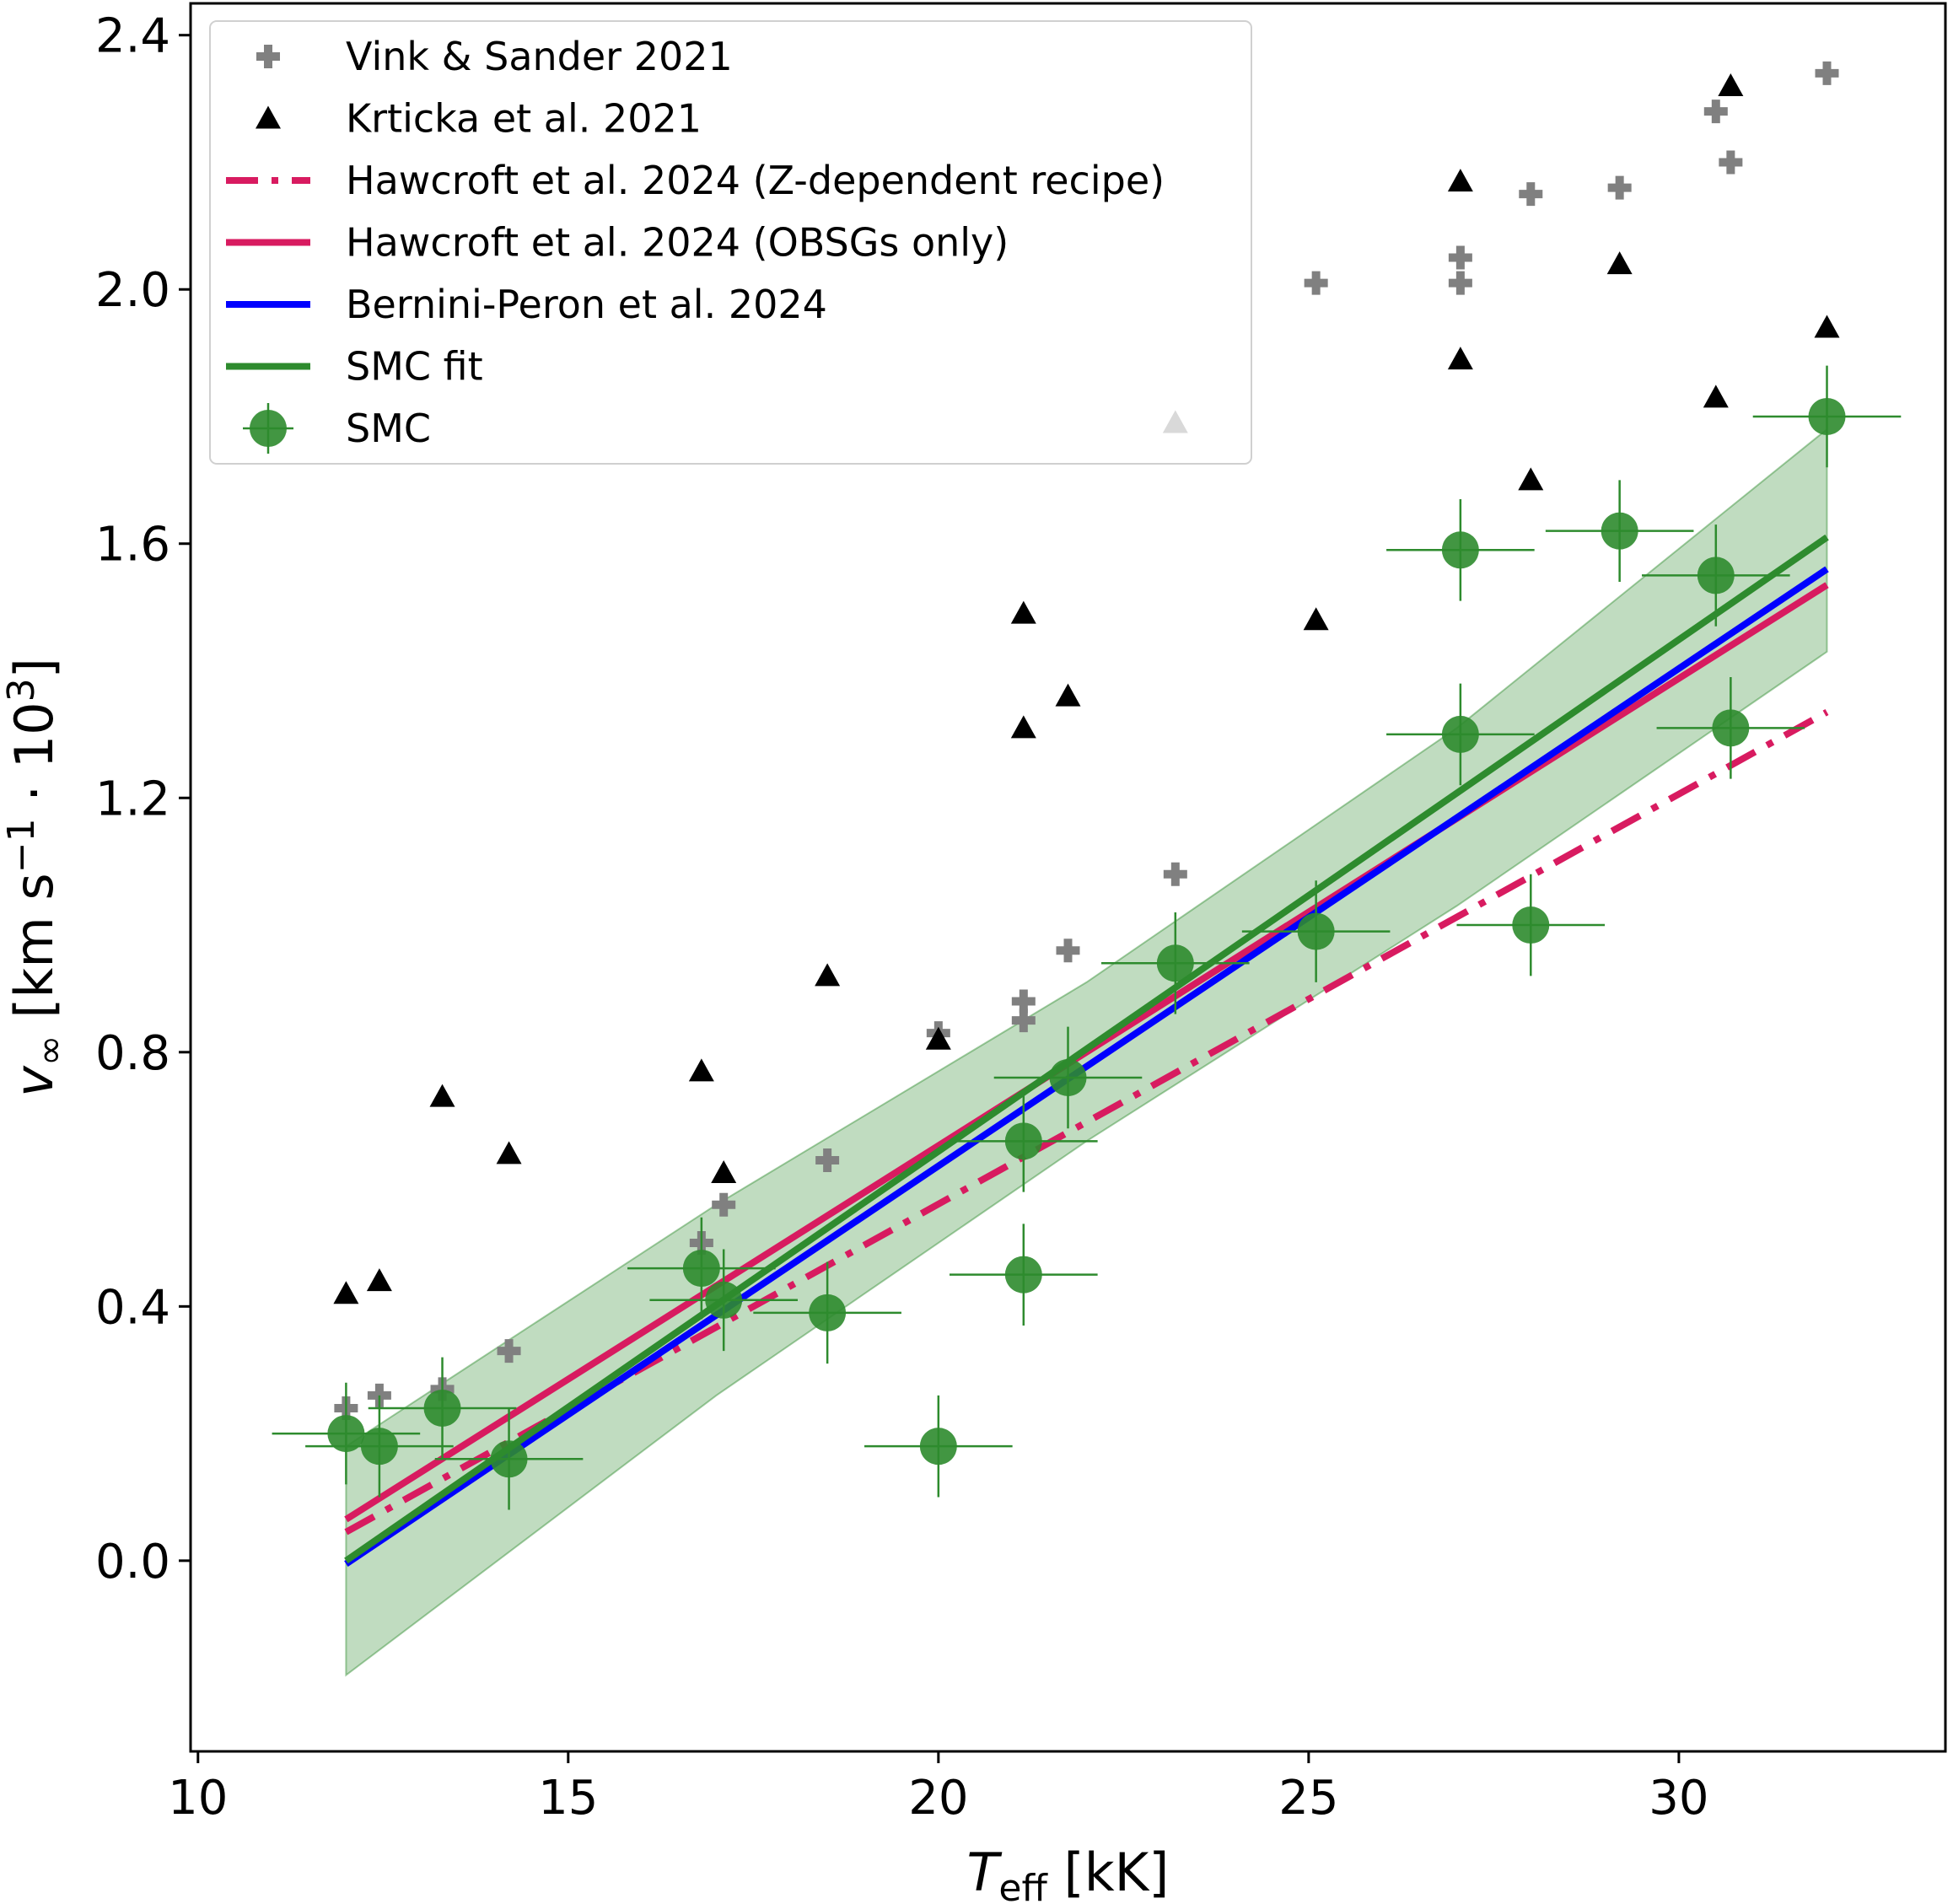  I want to click on x-tick-label-2: 20, so click(938, 1798).